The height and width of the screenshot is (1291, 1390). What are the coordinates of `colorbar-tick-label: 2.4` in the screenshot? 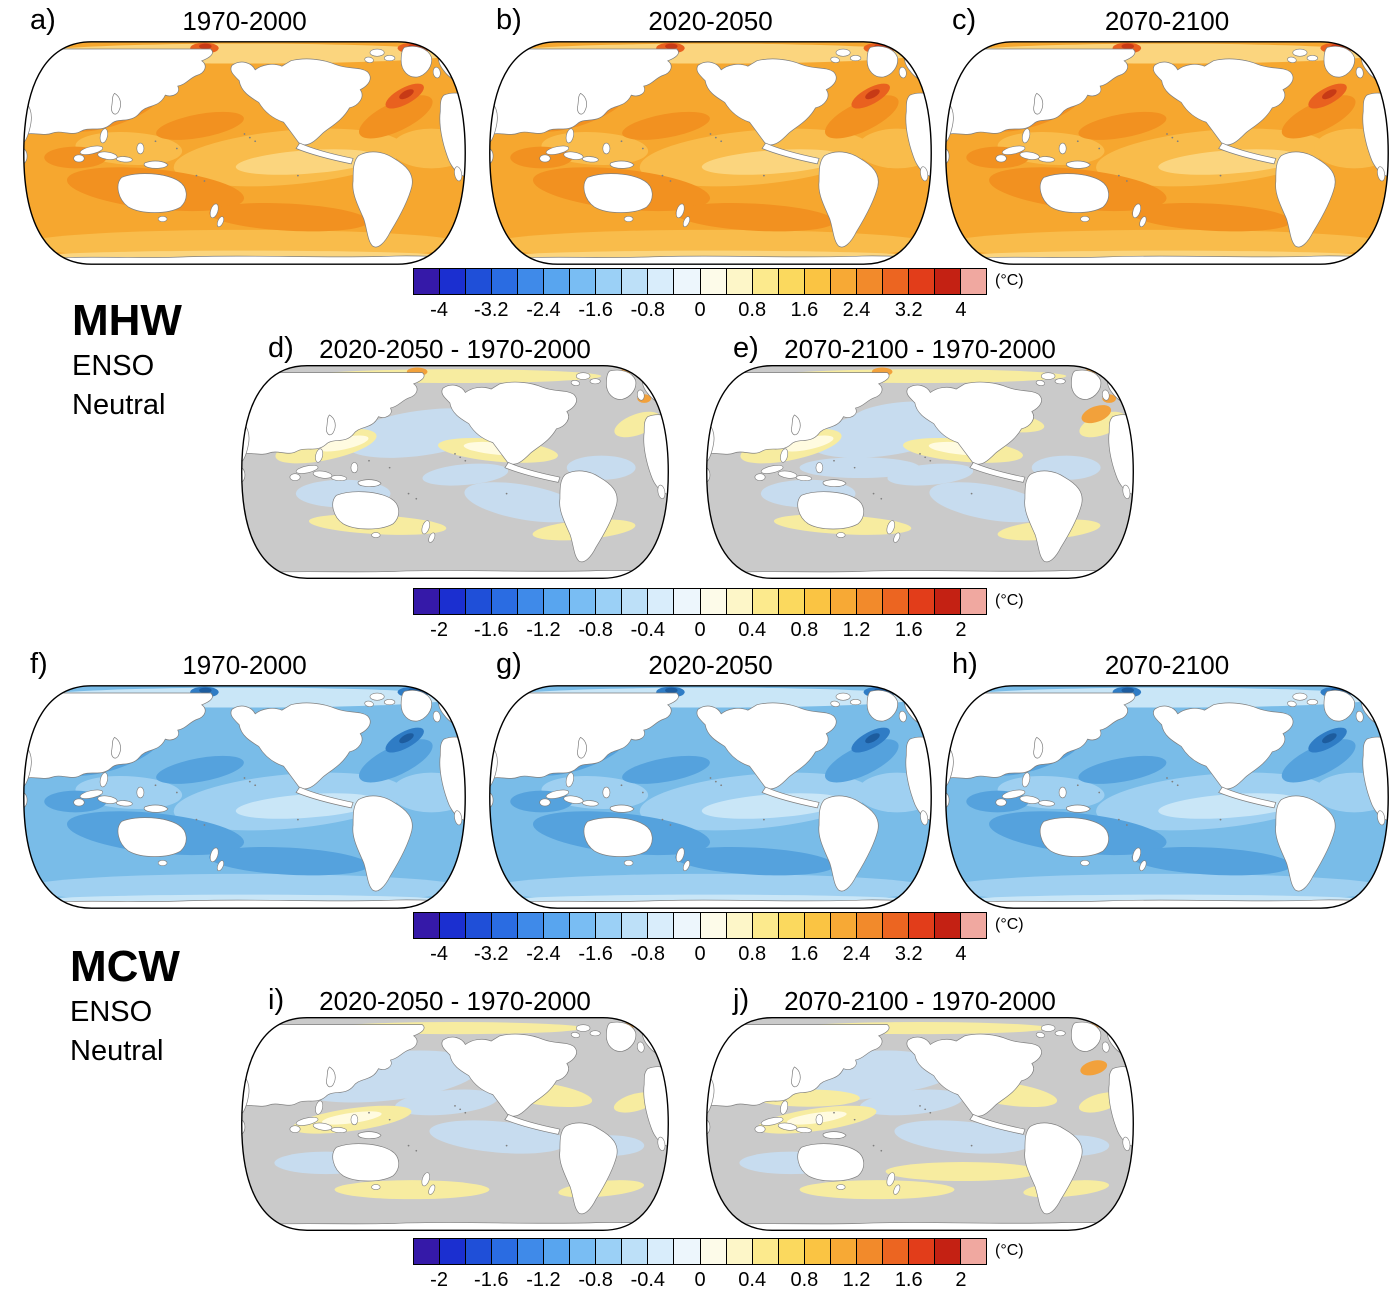 It's located at (856, 954).